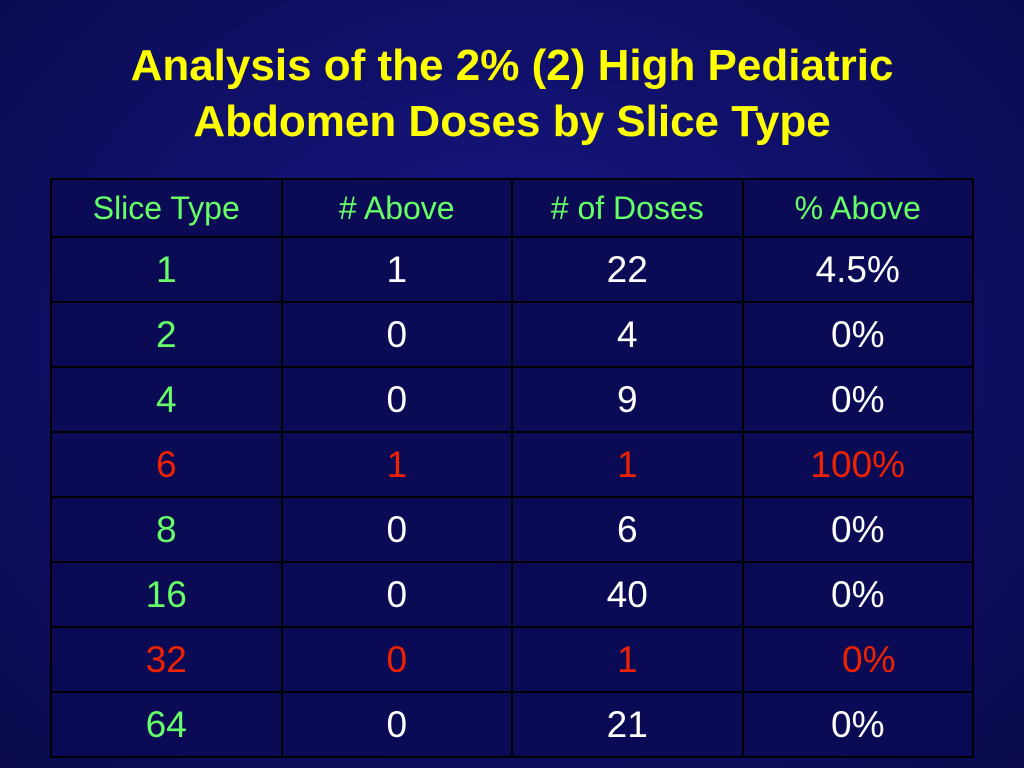 Image resolution: width=1024 pixels, height=768 pixels. What do you see at coordinates (512, 121) in the screenshot?
I see `title-line-2: Abdomen Doses by Slice Type` at bounding box center [512, 121].